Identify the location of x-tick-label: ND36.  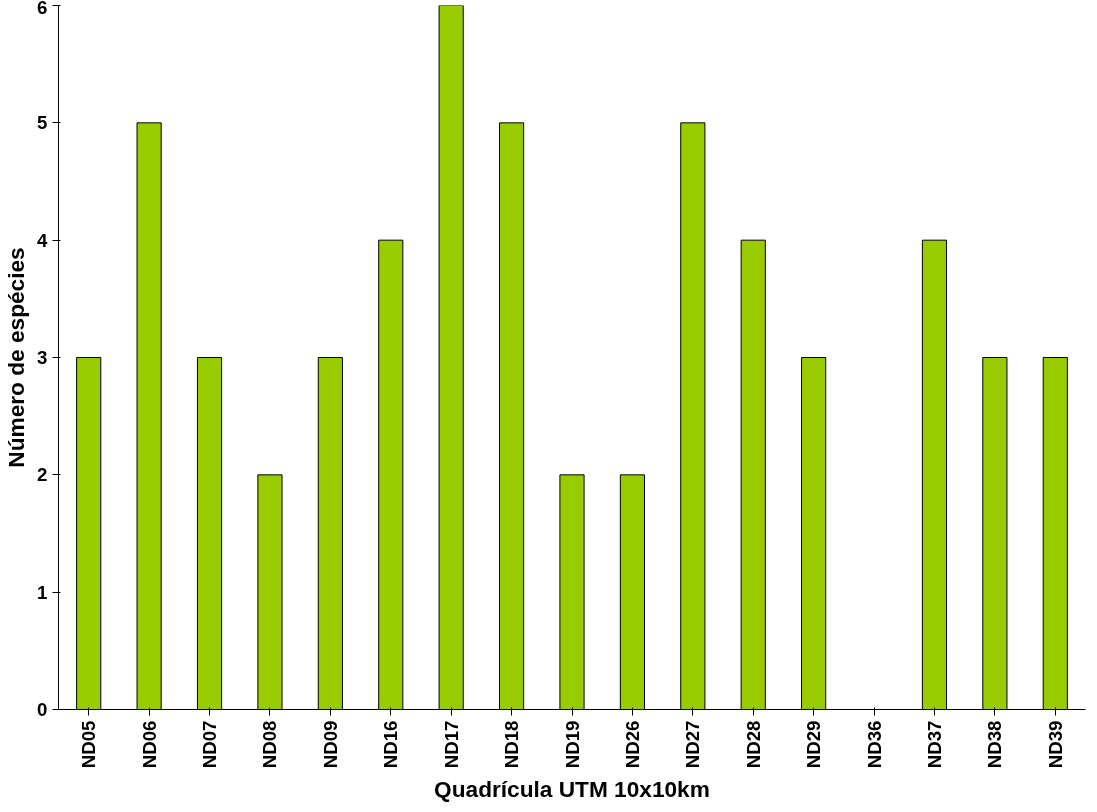
(874, 744).